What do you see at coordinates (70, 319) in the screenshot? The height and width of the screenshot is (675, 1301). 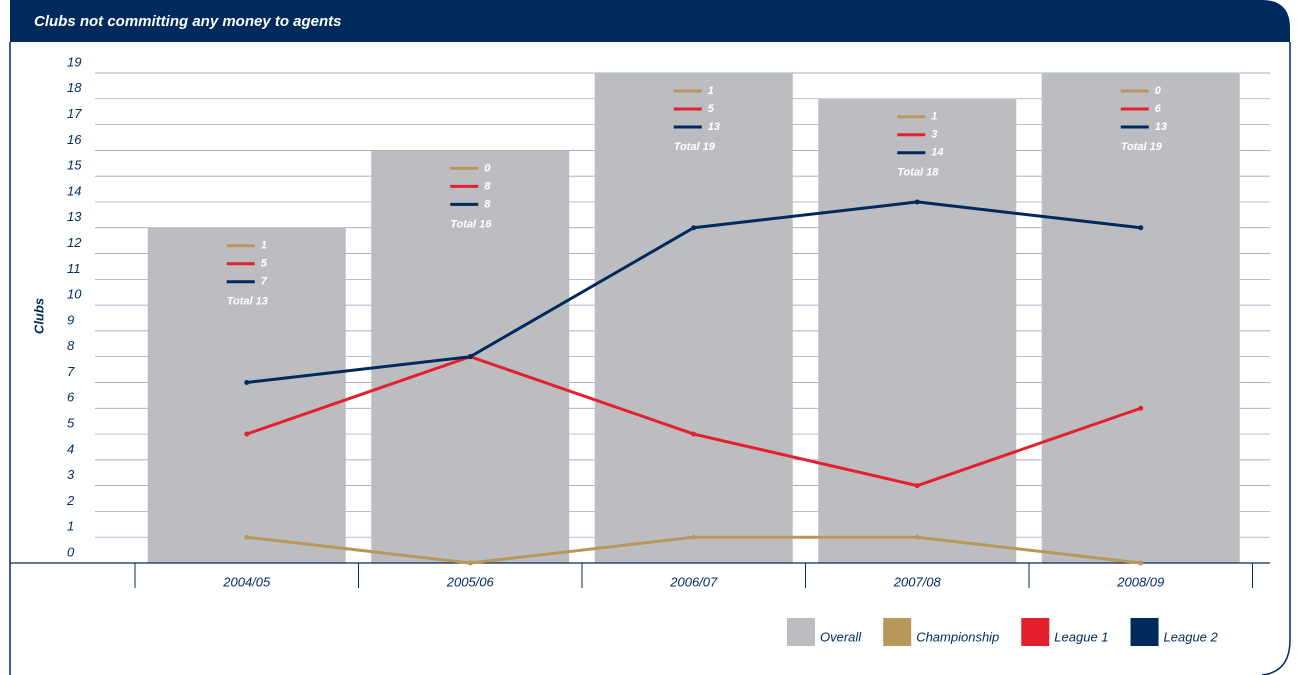 I see `y-tick-label: 9` at bounding box center [70, 319].